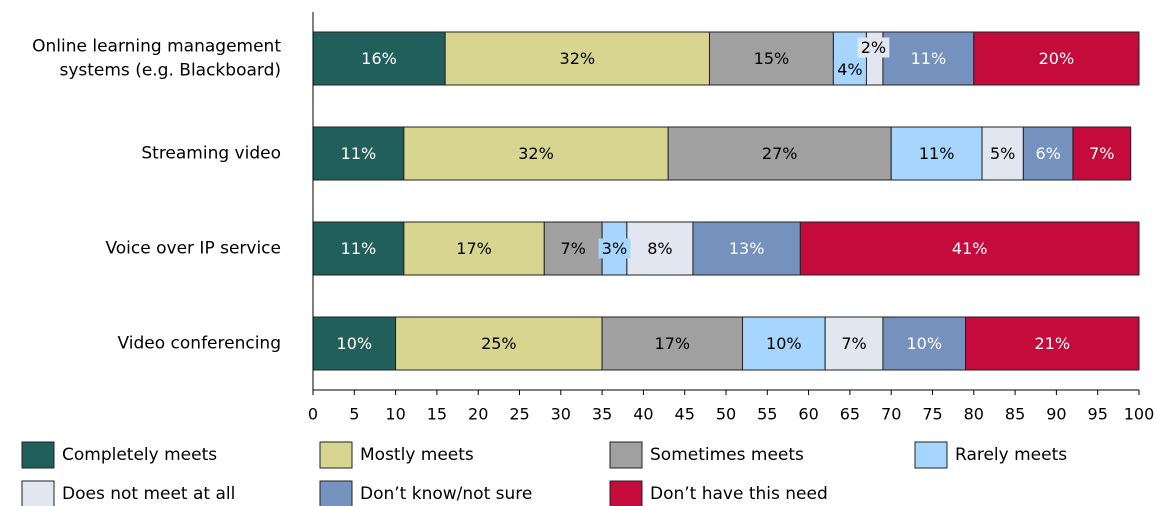 Image resolution: width=1156 pixels, height=506 pixels. Describe the element at coordinates (974, 414) in the screenshot. I see `x-tick-label: 80` at that location.